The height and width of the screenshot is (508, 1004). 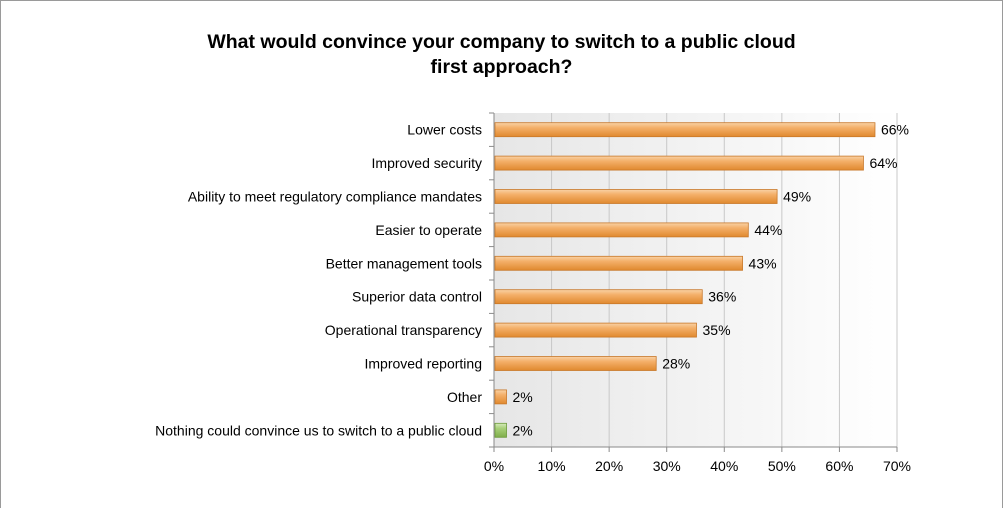 I want to click on x-tick-label: 40%, so click(x=724, y=466).